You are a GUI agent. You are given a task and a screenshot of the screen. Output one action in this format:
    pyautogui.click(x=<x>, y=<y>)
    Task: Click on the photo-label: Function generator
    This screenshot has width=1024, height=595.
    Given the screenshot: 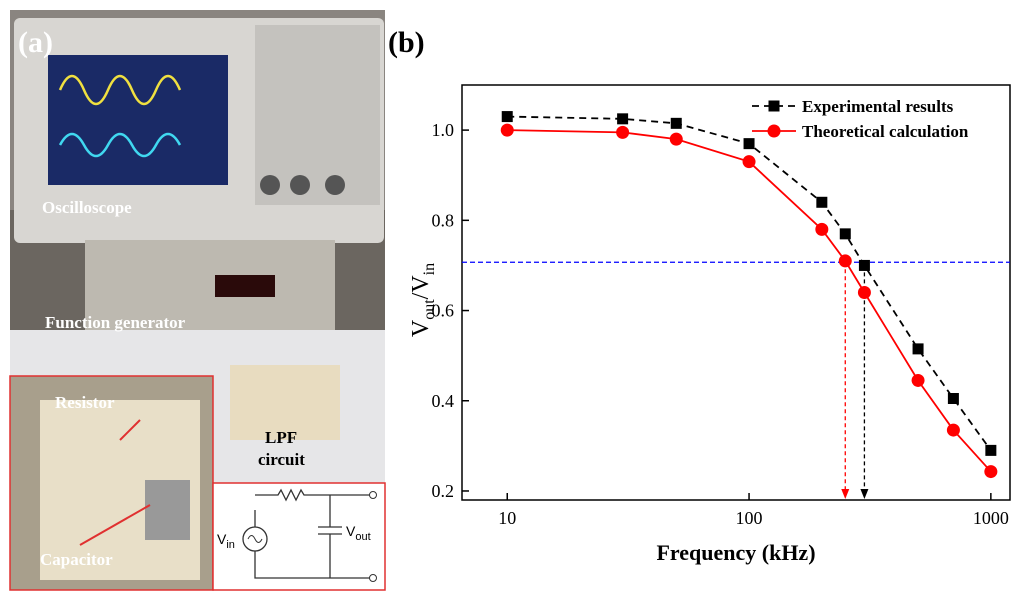 What is the action you would take?
    pyautogui.click(x=115, y=322)
    